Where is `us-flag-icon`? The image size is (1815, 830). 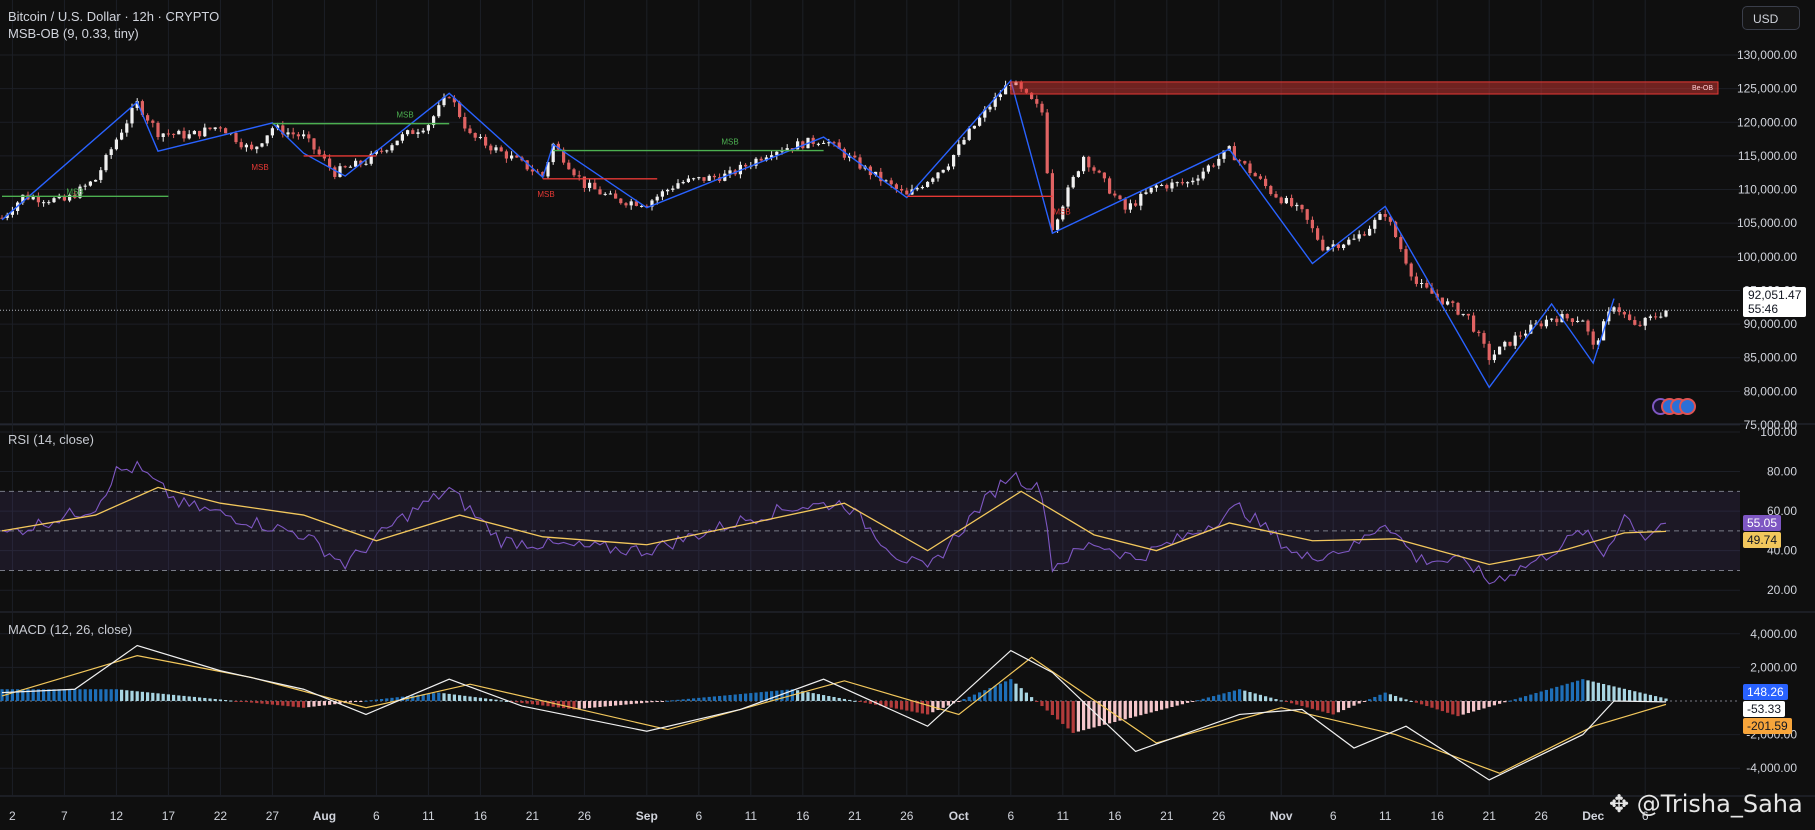
us-flag-icon is located at coordinates (1687, 406).